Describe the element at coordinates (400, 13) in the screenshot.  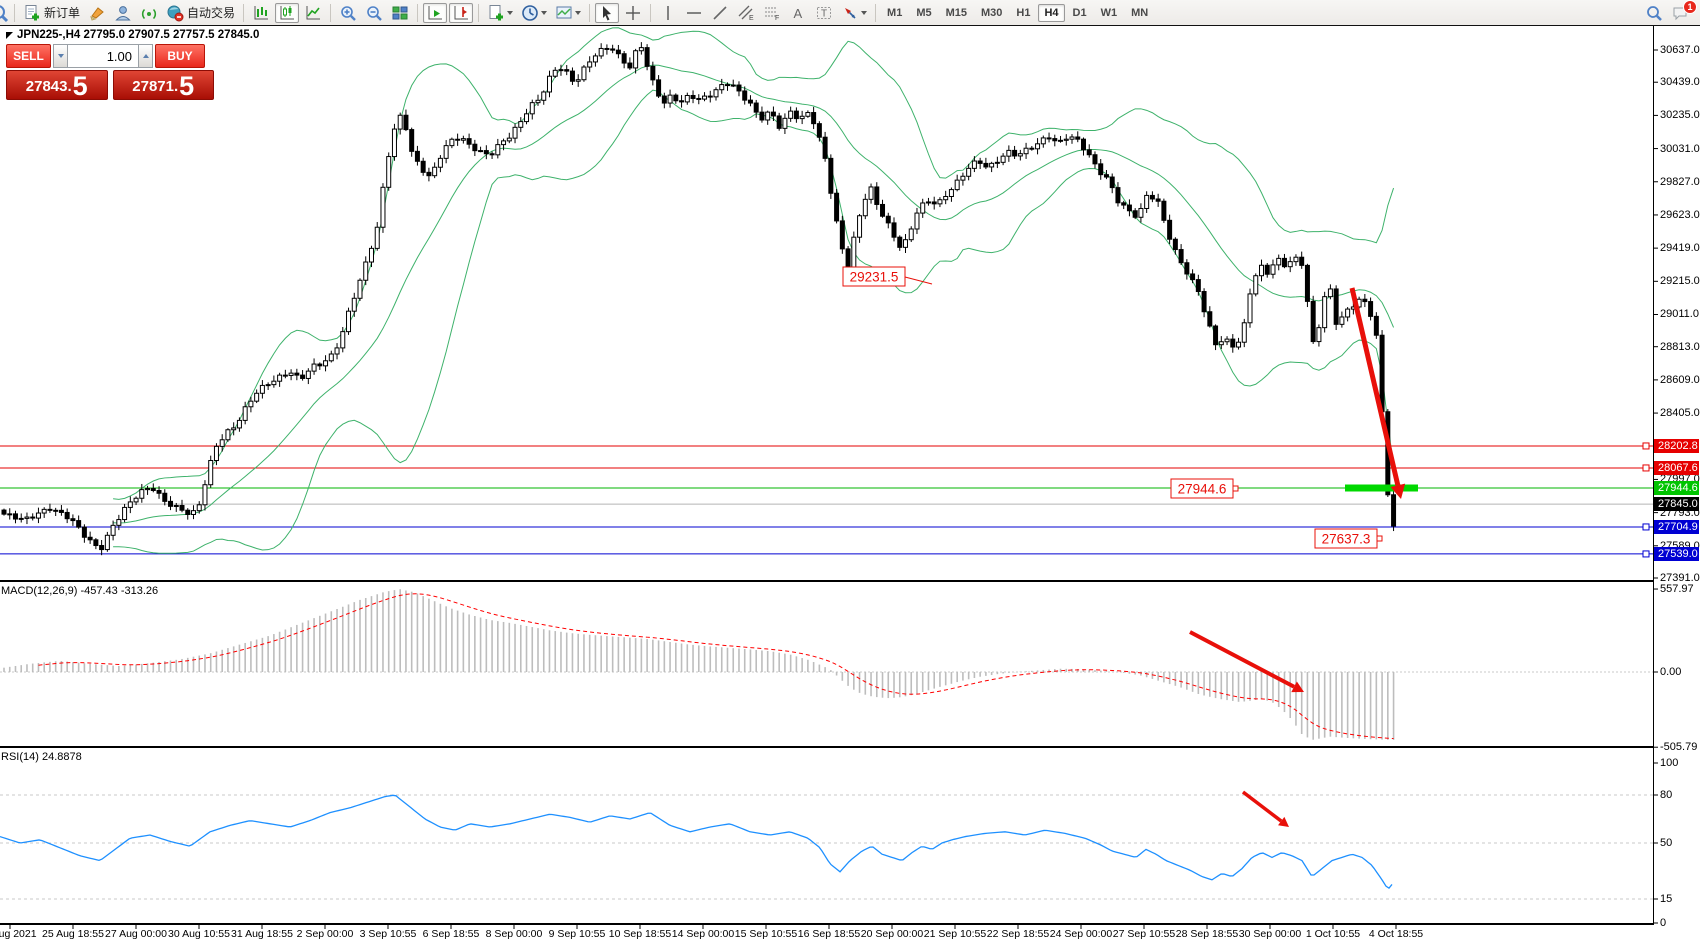
I see `tile-windows-button` at that location.